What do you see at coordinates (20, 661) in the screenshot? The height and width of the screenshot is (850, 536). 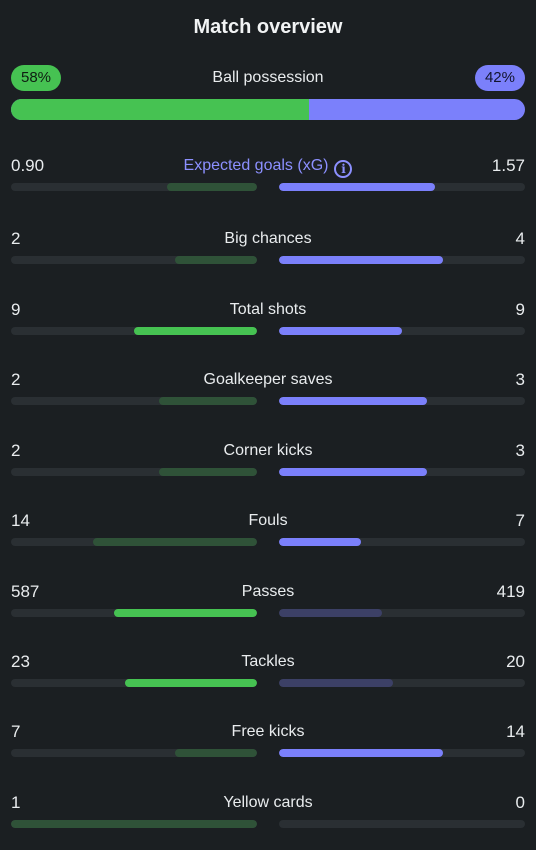 I see `stat-home-value: 23` at bounding box center [20, 661].